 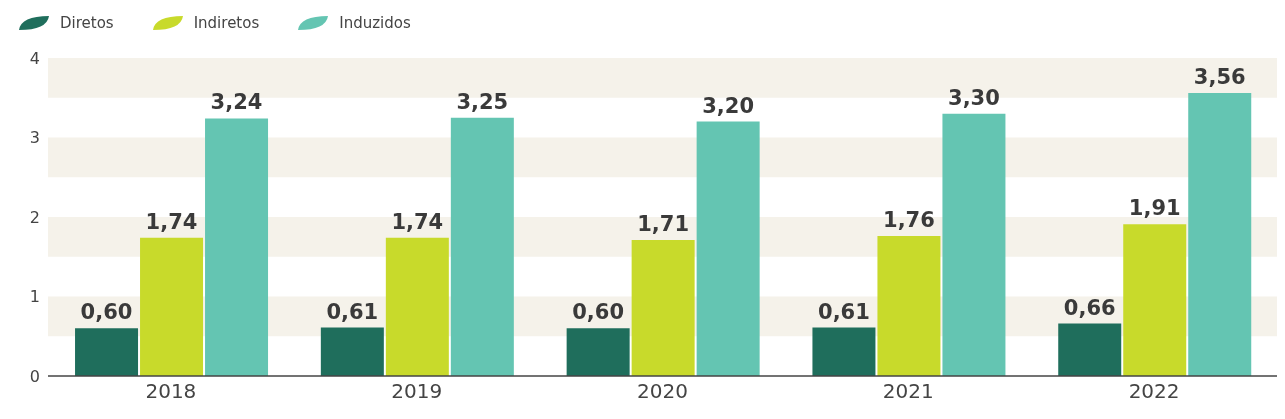 What do you see at coordinates (171, 391) in the screenshot?
I see `x-tick-label: 2018` at bounding box center [171, 391].